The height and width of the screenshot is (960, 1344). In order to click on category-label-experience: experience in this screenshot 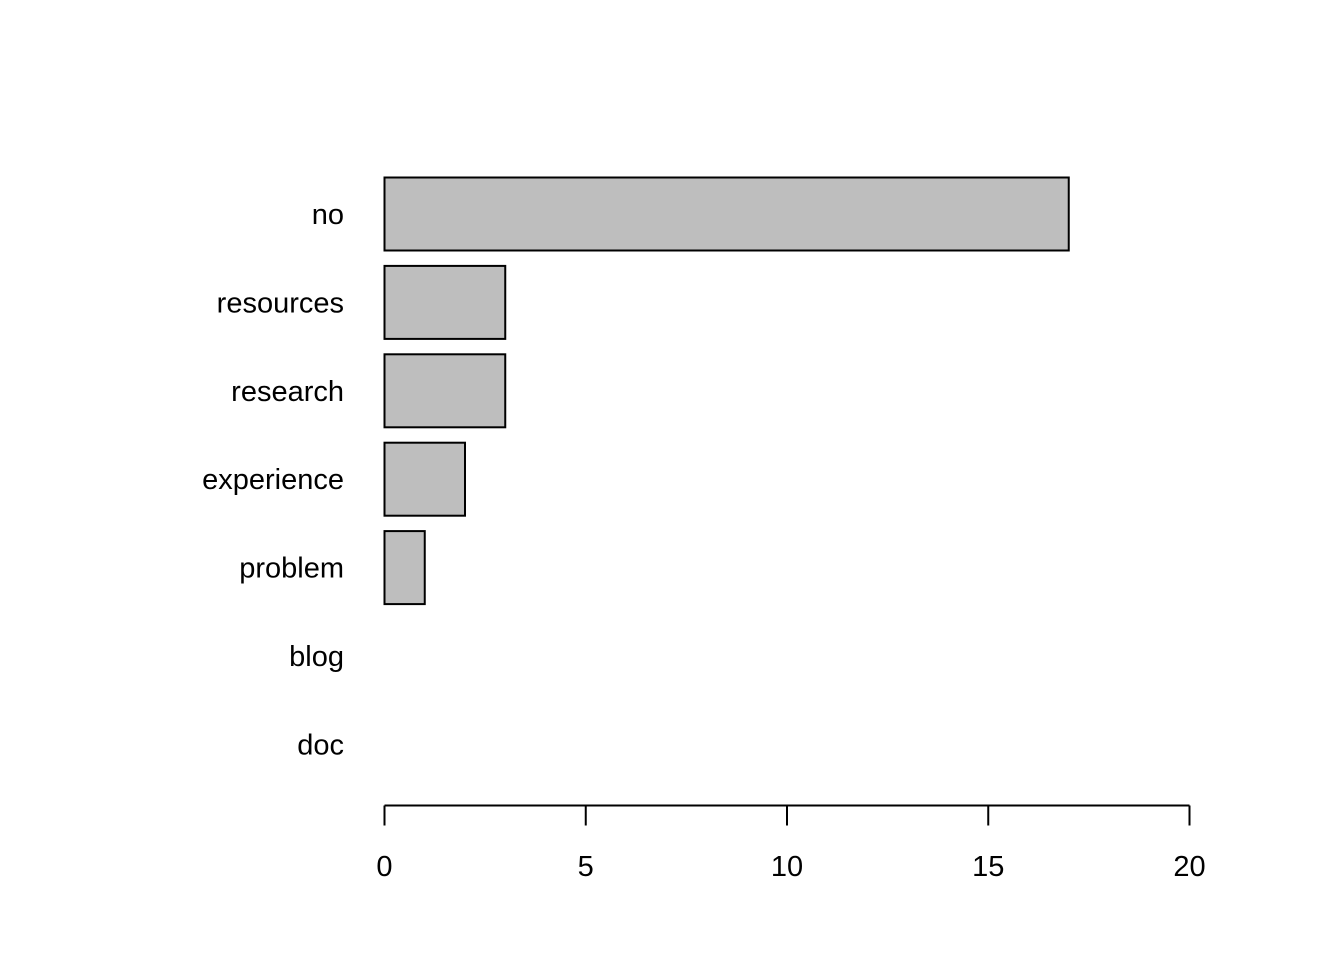, I will do `click(273, 480)`.